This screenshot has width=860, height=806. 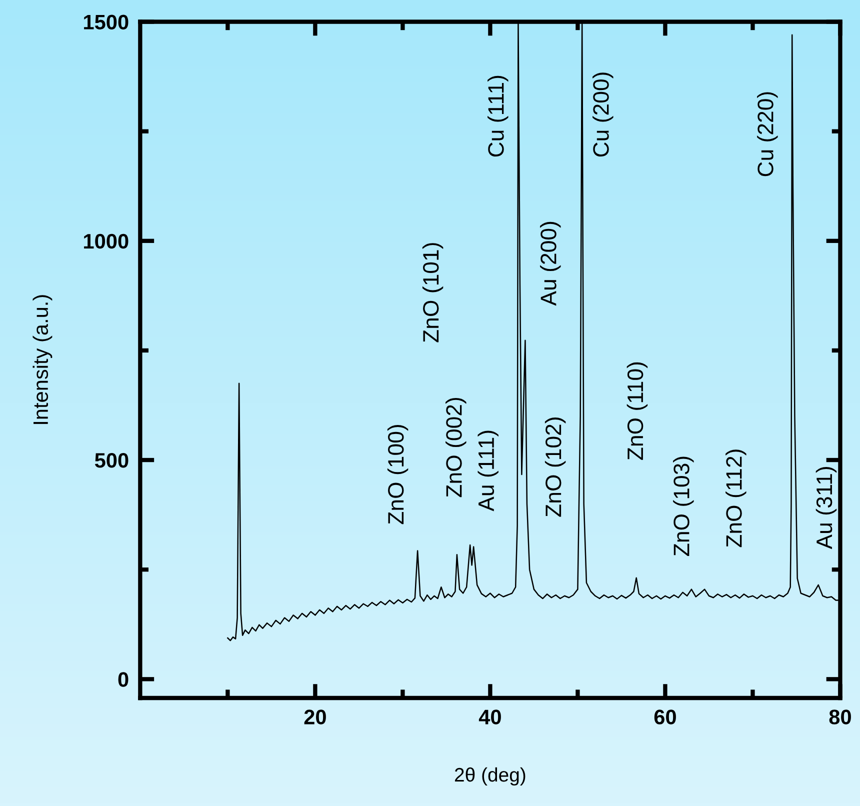 What do you see at coordinates (767, 134) in the screenshot?
I see `annotation: Cu (220)` at bounding box center [767, 134].